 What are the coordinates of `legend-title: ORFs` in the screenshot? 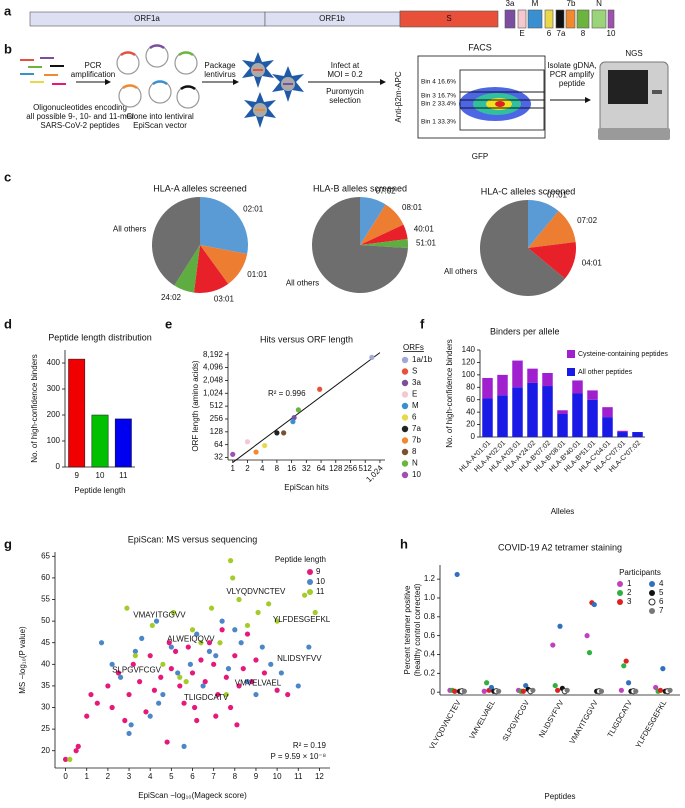 It's located at (413, 347).